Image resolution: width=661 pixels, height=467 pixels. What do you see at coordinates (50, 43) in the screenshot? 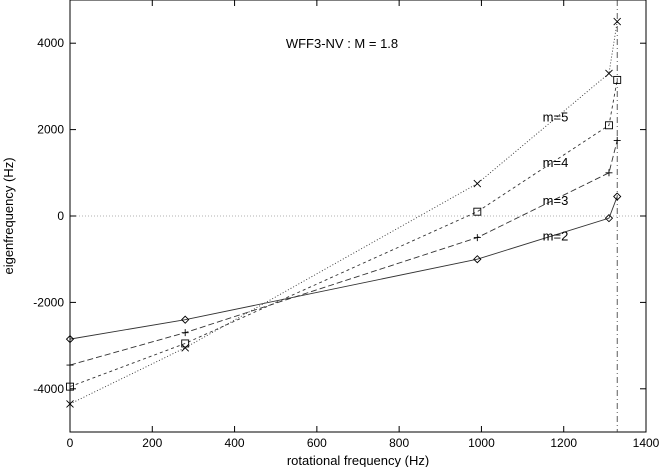
I see `y-tick-label: 4000` at bounding box center [50, 43].